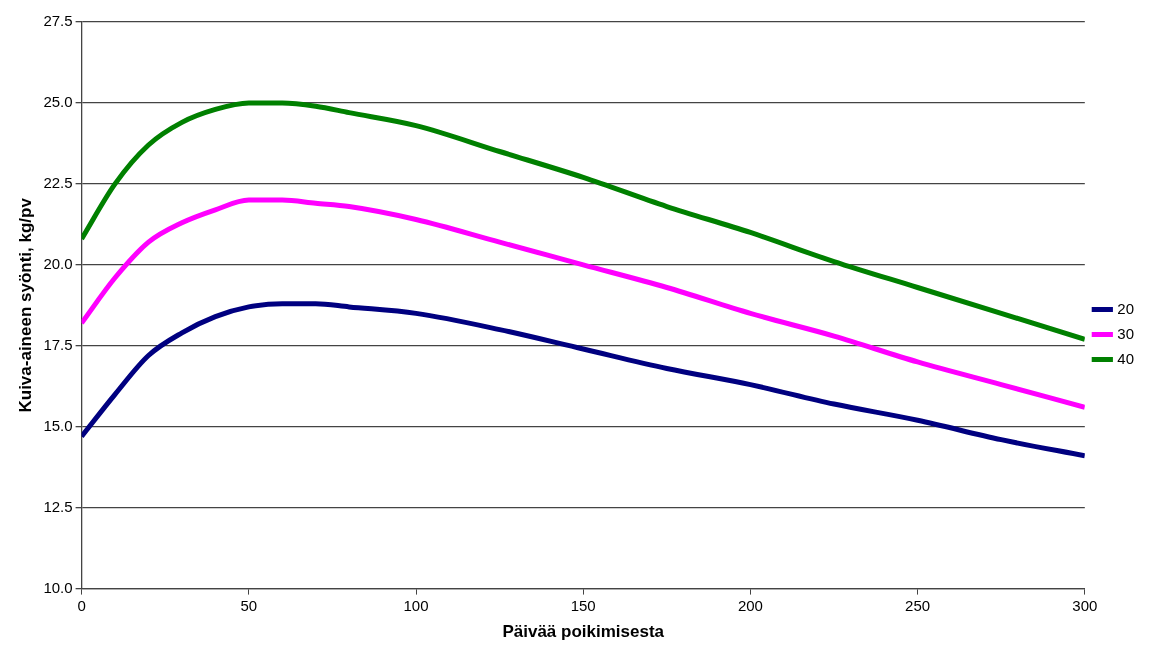 The image size is (1162, 659). What do you see at coordinates (1085, 605) in the screenshot?
I see `x-tick-label: 300` at bounding box center [1085, 605].